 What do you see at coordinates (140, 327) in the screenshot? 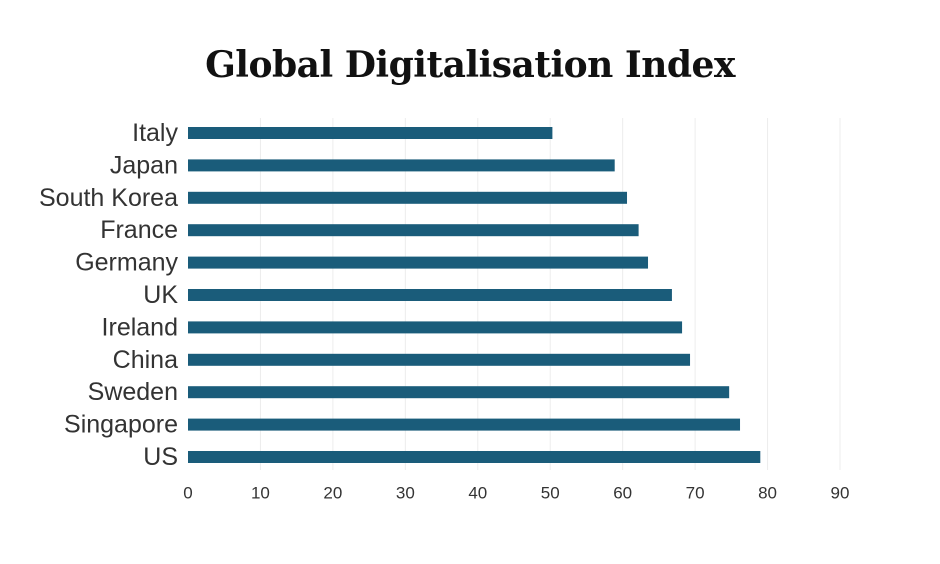
I see `category-label: Ireland` at bounding box center [140, 327].